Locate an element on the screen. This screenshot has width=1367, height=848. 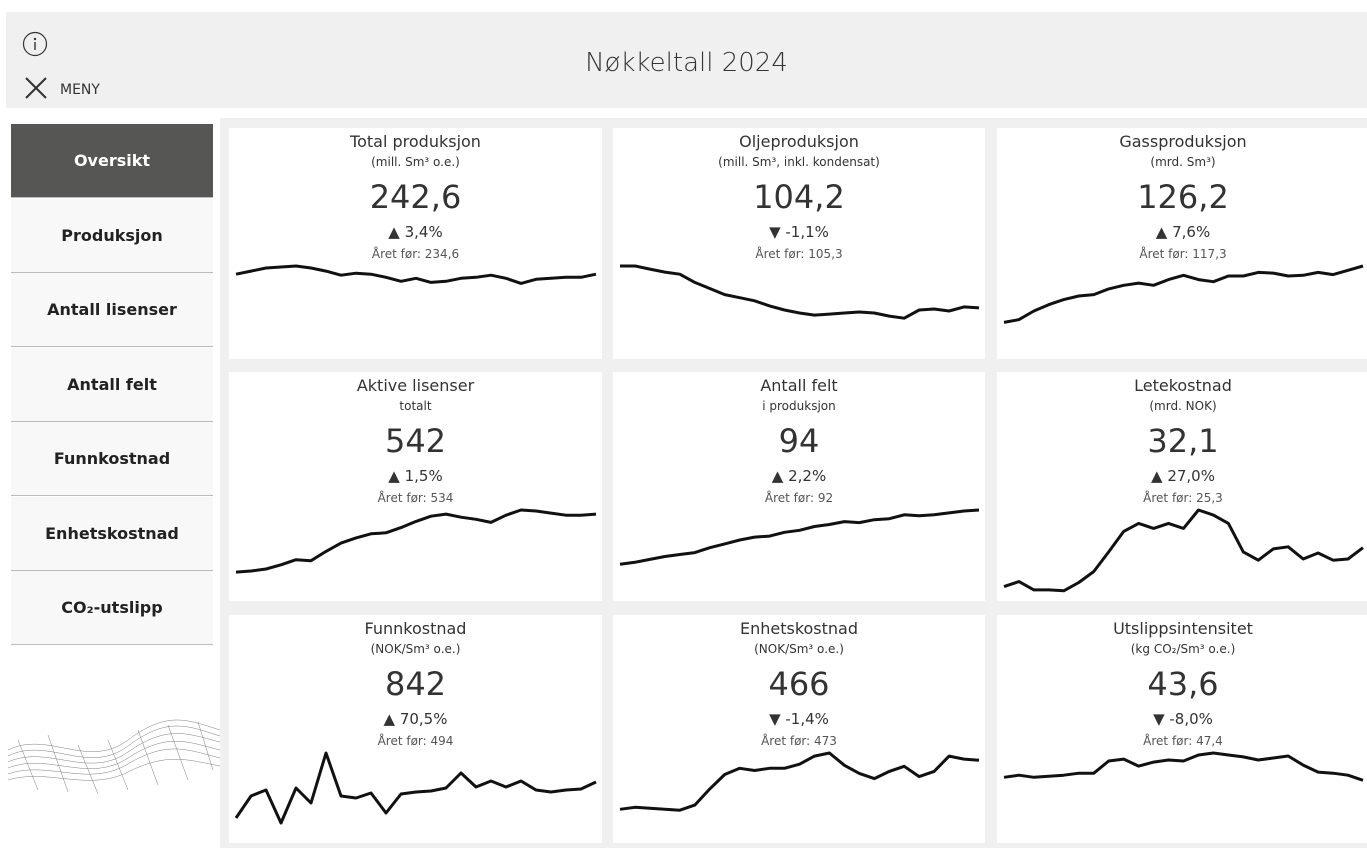
kpi-value: 842 is located at coordinates (415, 684).